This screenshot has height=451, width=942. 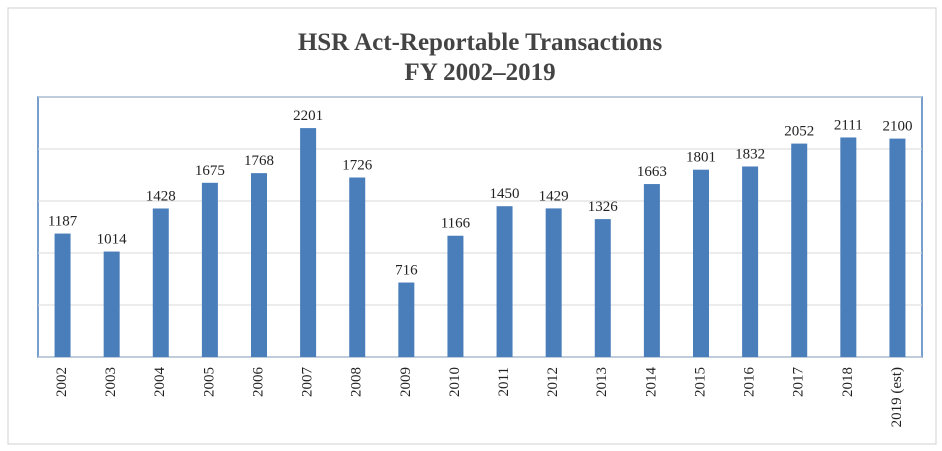 What do you see at coordinates (553, 382) in the screenshot?
I see `x-tick-label: 2012` at bounding box center [553, 382].